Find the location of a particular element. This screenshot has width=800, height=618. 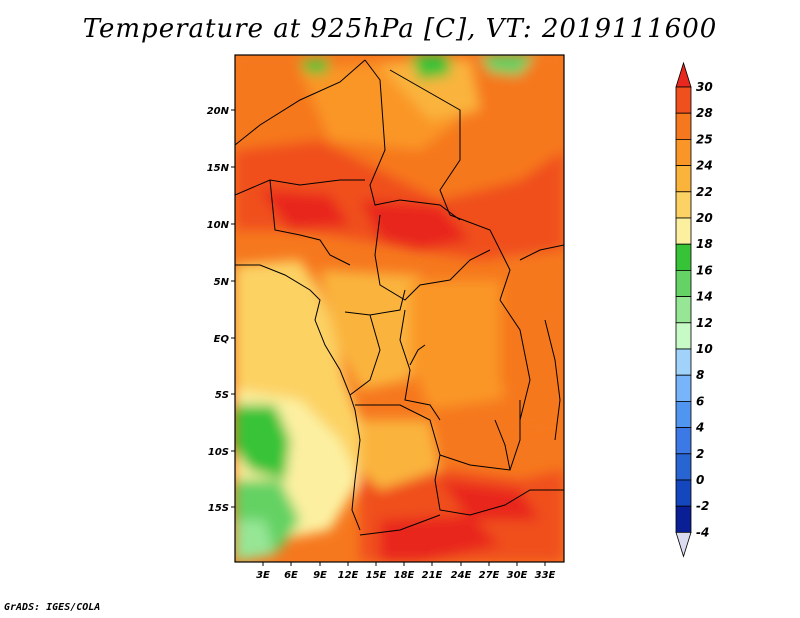

colorbar-label: 25 is located at coordinates (704, 139).